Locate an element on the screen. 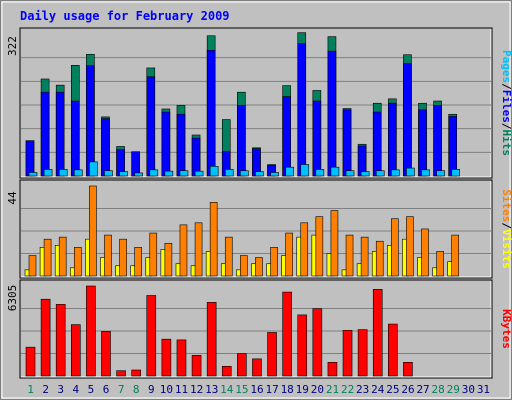 Image resolution: width=512 pixels, height=400 pixels. x-tick-label: 1 is located at coordinates (30, 389).